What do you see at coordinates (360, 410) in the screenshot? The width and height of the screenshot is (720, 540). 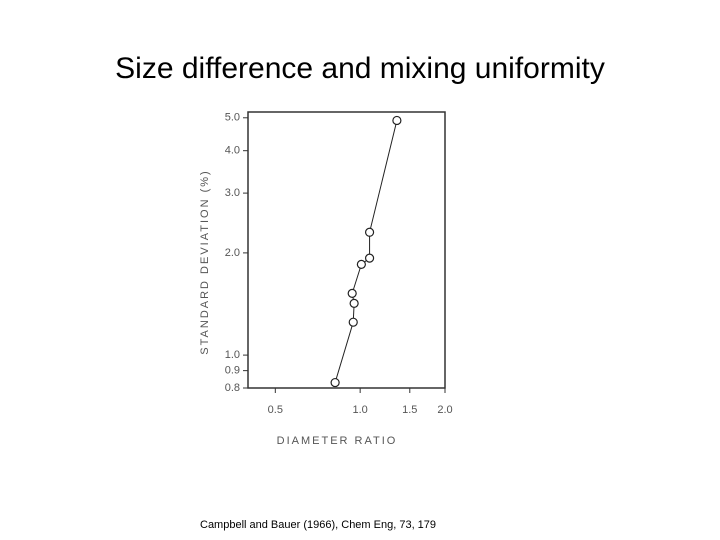 I see `x-tick-label: 1.0` at bounding box center [360, 410].